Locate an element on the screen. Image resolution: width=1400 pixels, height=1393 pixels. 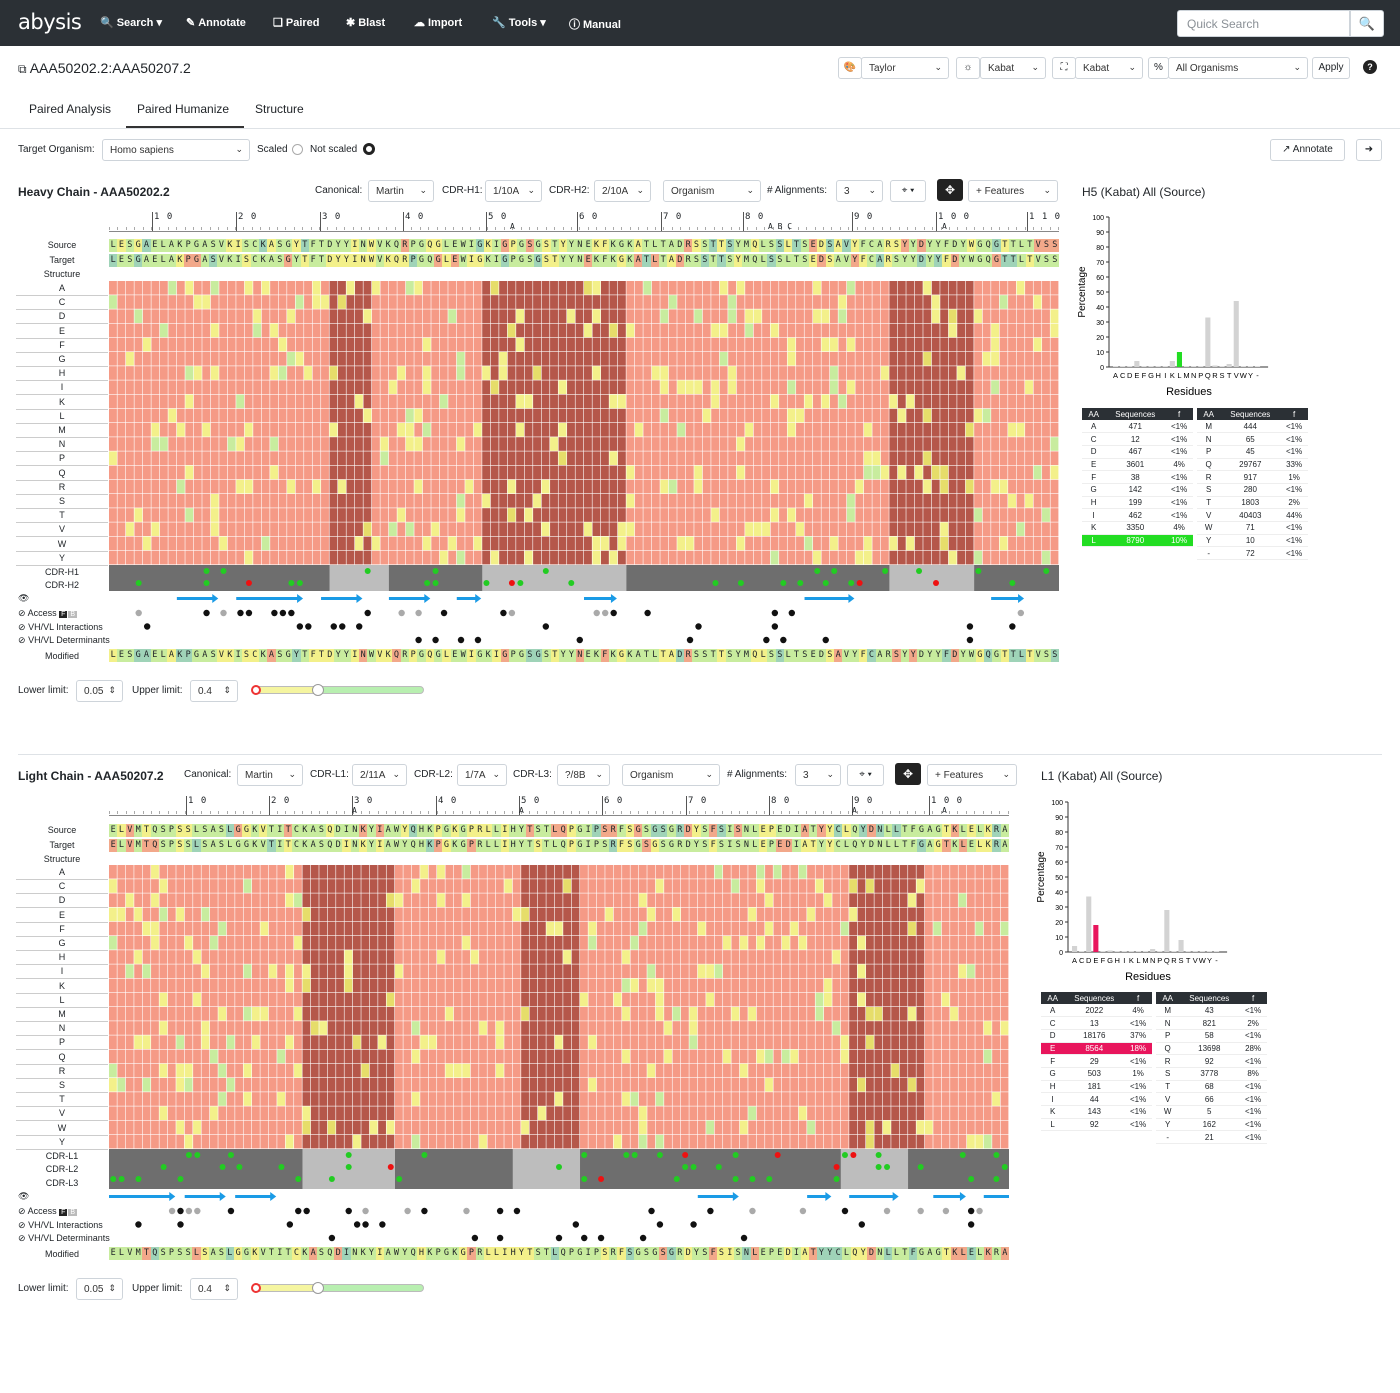
nav-import: ☁ Import is located at coordinates (438, 23).